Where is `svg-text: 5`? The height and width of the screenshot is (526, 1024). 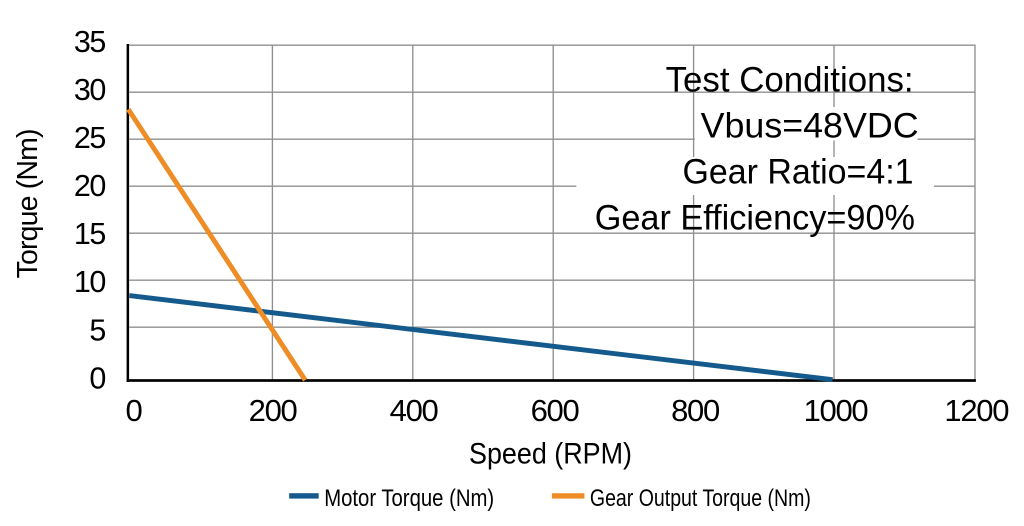
svg-text: 5 is located at coordinates (97, 330).